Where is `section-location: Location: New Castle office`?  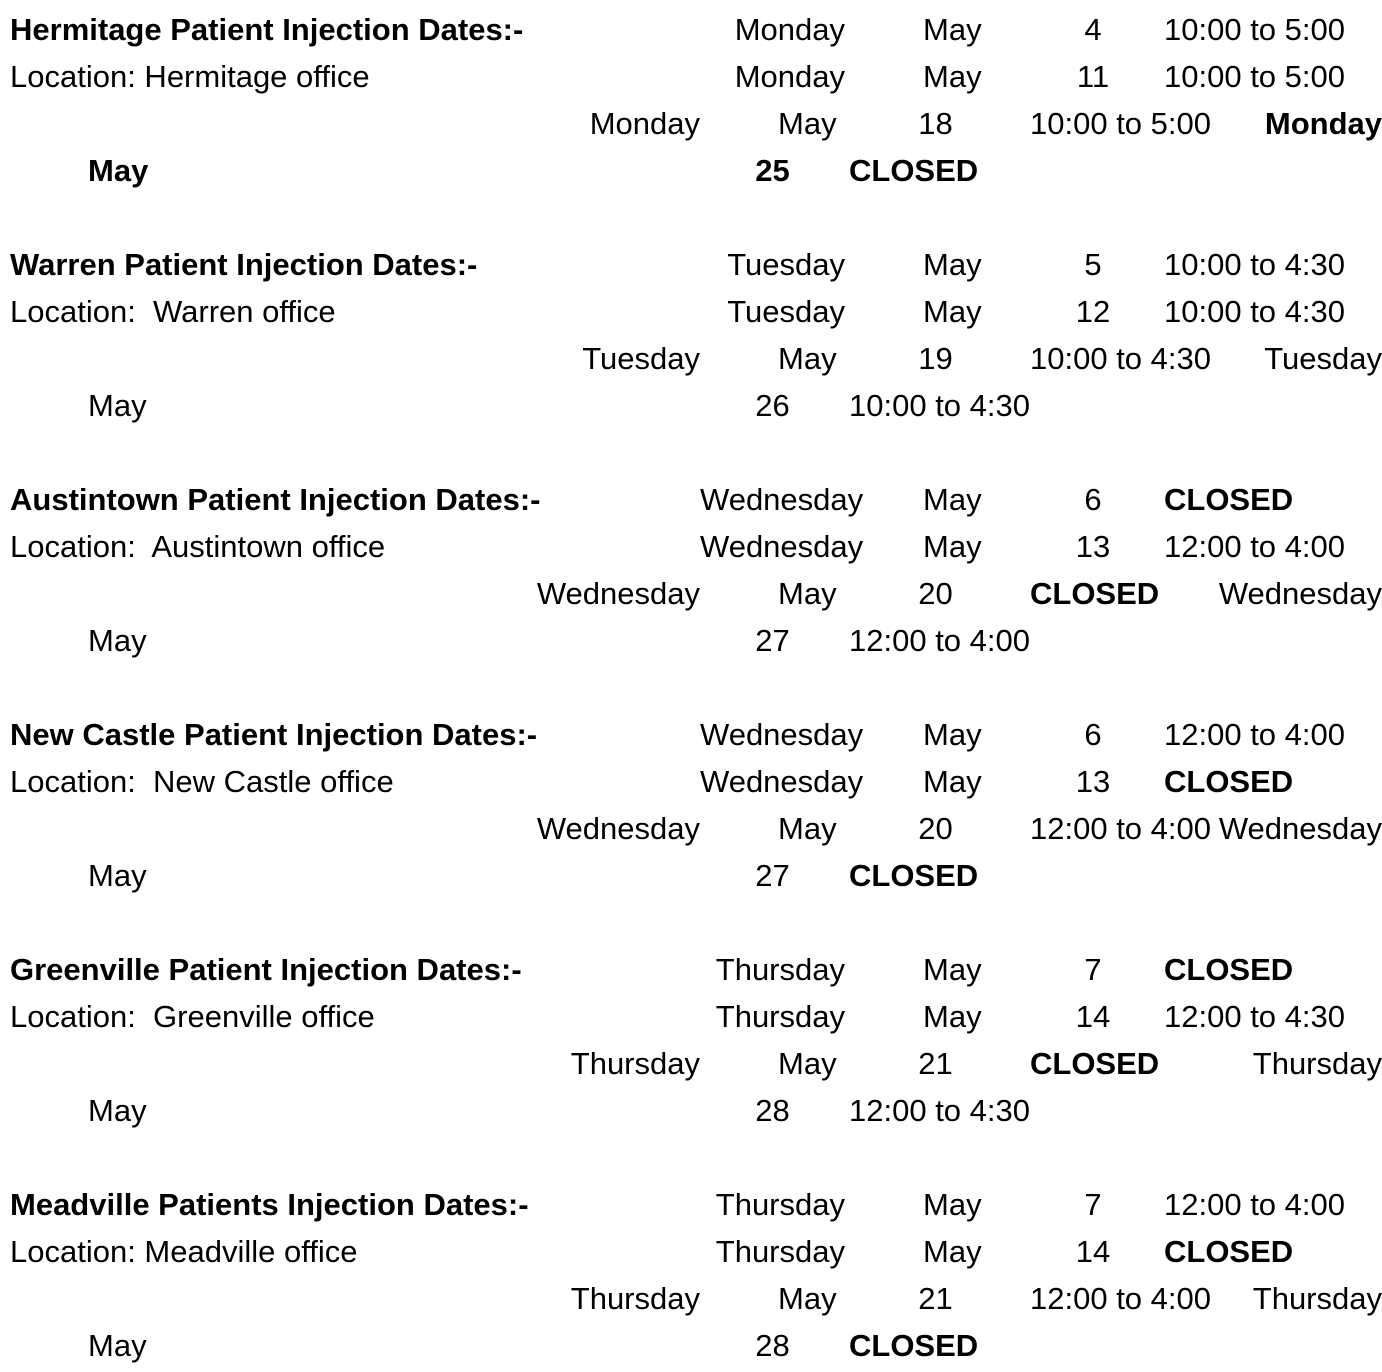 section-location: Location: New Castle office is located at coordinates (202, 781).